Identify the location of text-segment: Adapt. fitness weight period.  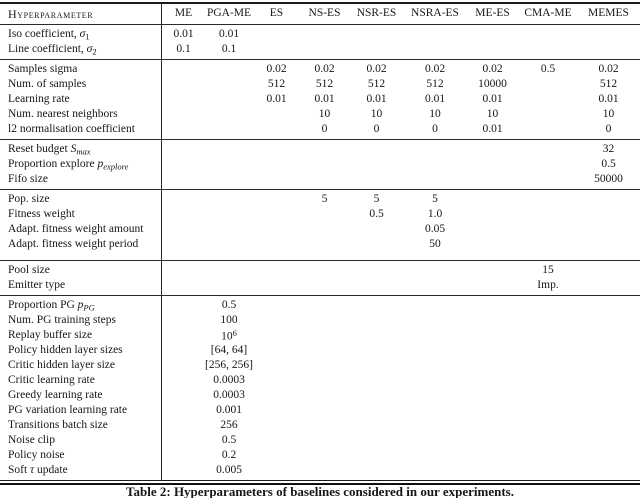
(73, 243).